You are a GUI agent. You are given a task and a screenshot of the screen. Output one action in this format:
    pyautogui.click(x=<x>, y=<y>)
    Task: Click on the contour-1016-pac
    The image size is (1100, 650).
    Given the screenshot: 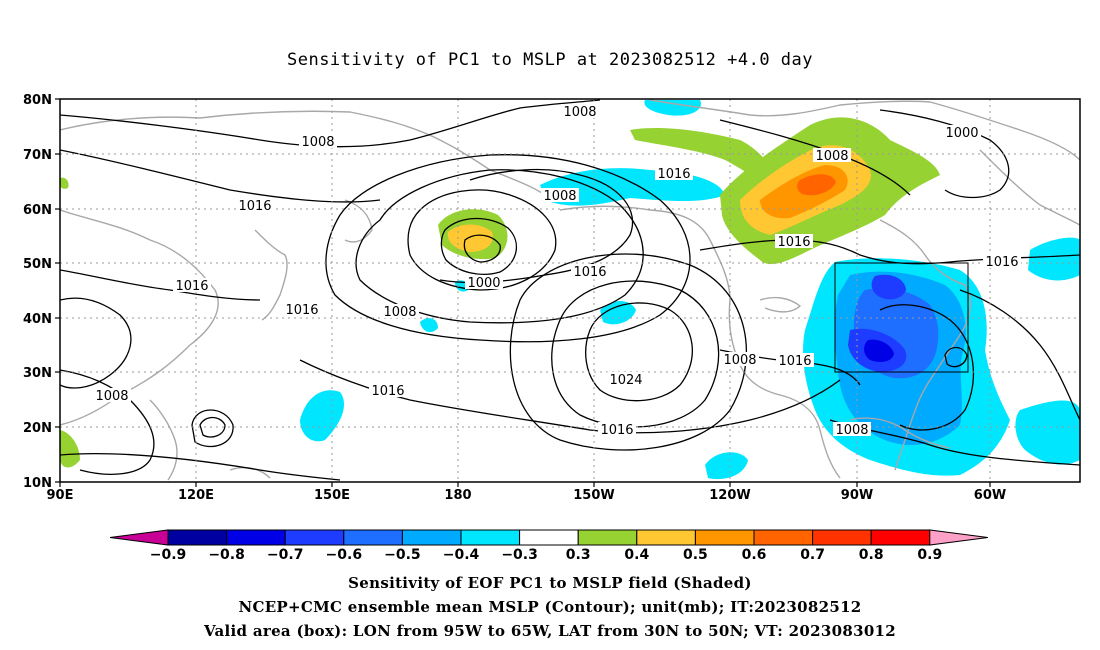 What is the action you would take?
    pyautogui.click(x=508, y=248)
    